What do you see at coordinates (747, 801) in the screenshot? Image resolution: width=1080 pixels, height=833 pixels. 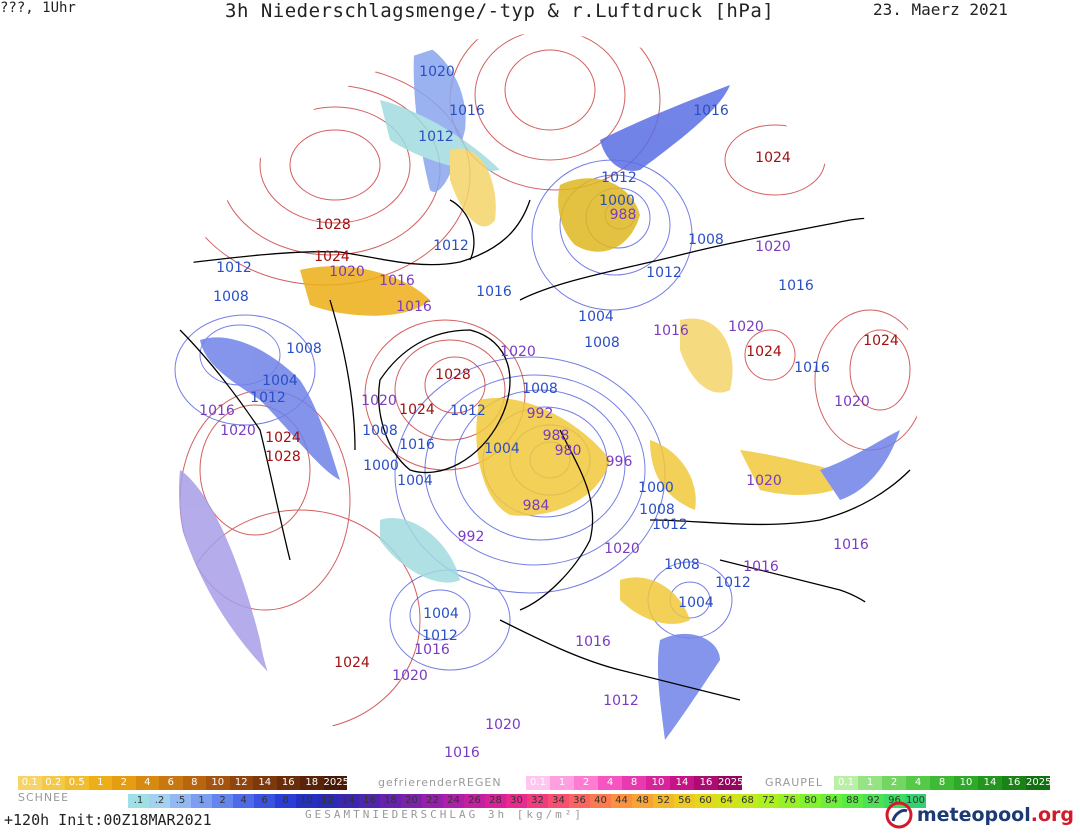 I see `legend-swatch: 68` at bounding box center [747, 801].